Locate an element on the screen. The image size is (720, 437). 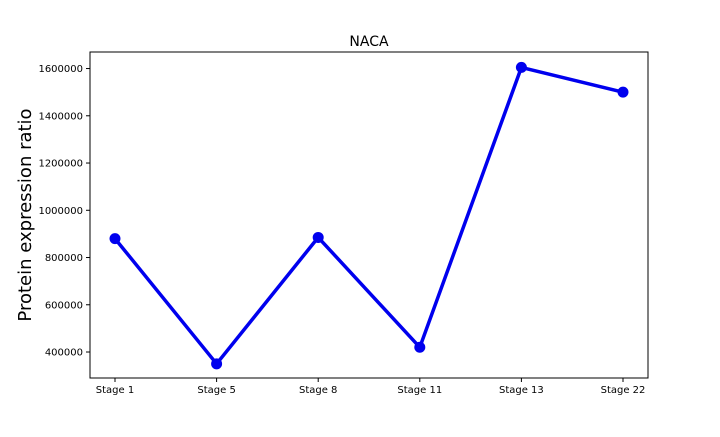
y-tick-label: 1400000 is located at coordinates (60, 116).